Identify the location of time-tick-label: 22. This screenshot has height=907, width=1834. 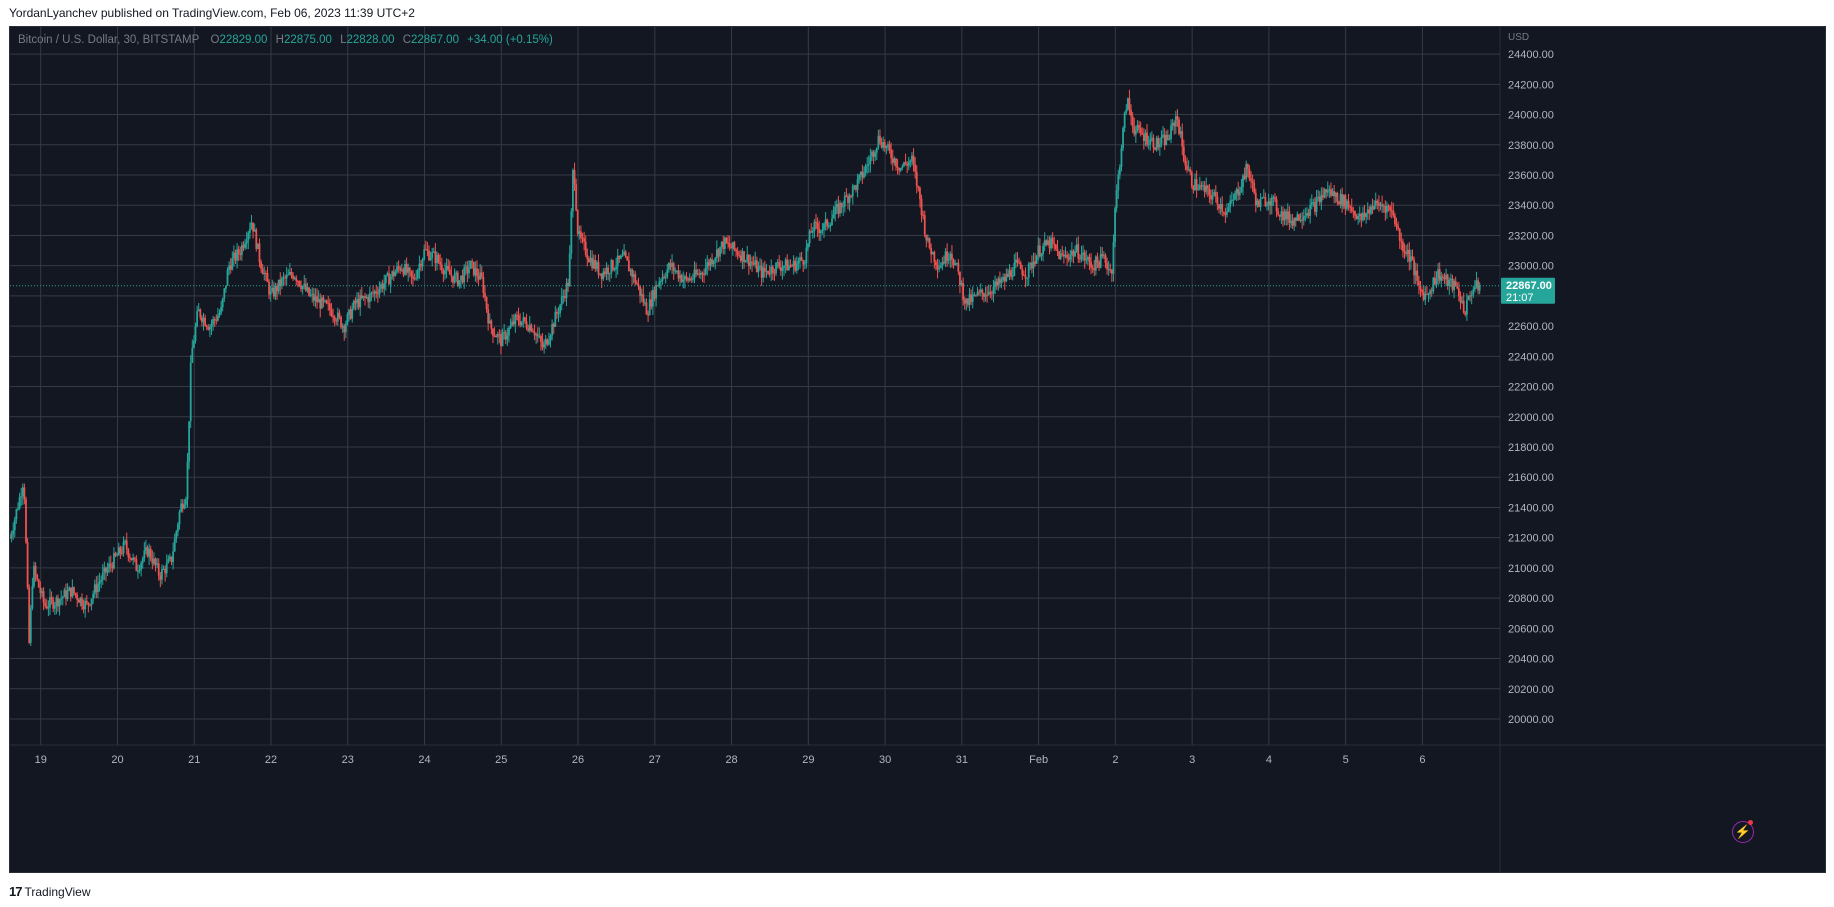
(271, 760).